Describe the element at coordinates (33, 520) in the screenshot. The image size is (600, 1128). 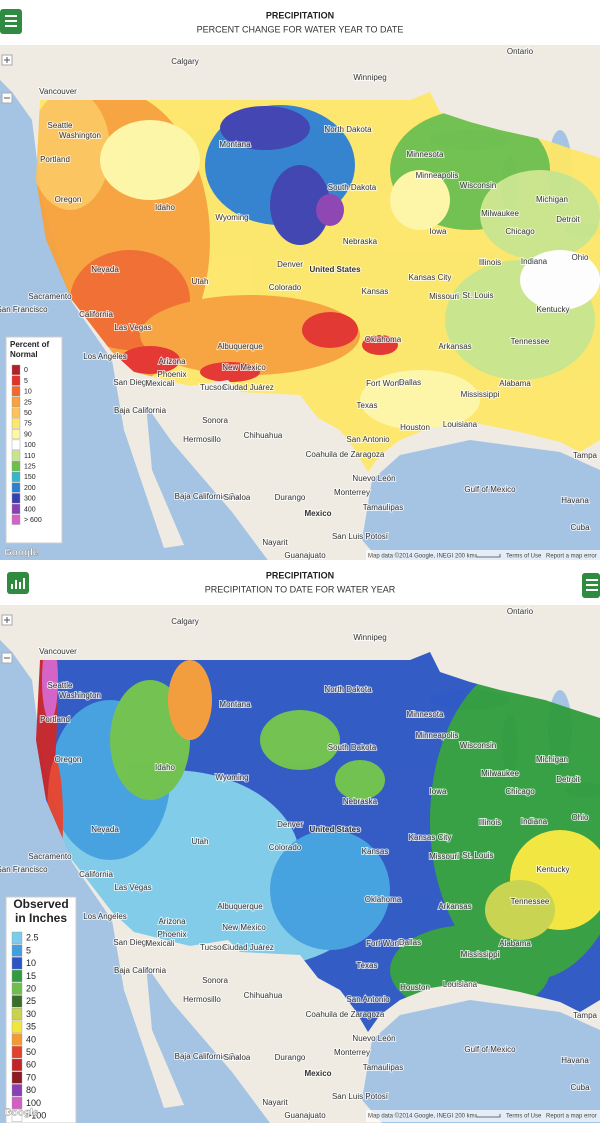
I see `legend-label: > 600` at that location.